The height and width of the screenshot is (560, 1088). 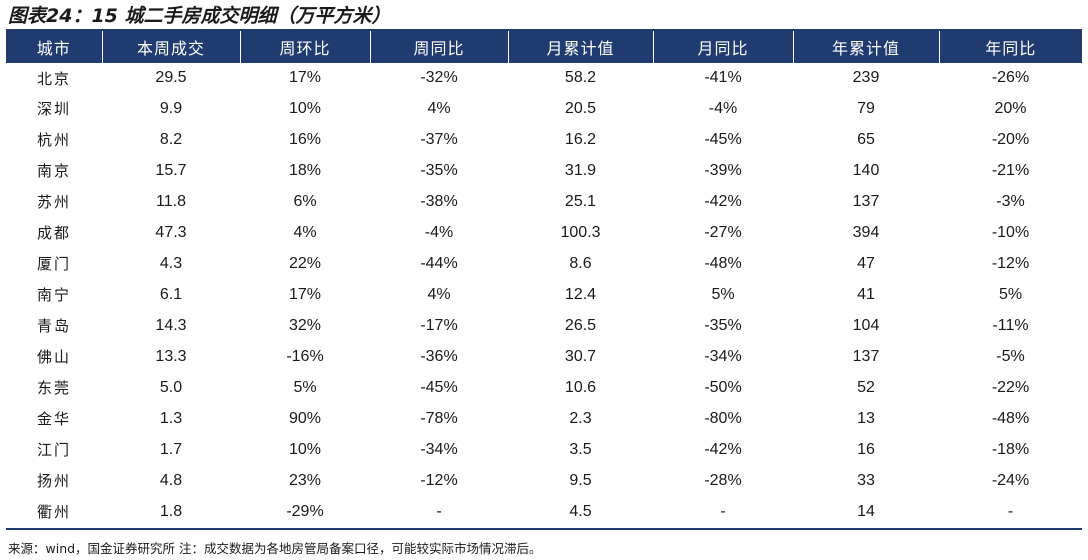 I want to click on cell-monthly-yoy: -42%, so click(x=723, y=449).